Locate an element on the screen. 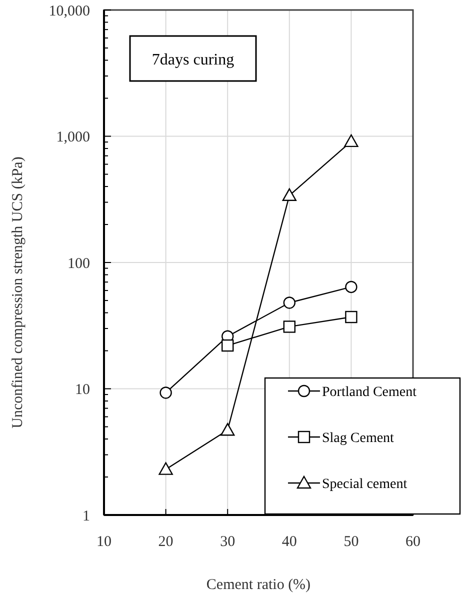 The width and height of the screenshot is (462, 599). x-axis-title: Cement ratio (%) is located at coordinates (258, 585).